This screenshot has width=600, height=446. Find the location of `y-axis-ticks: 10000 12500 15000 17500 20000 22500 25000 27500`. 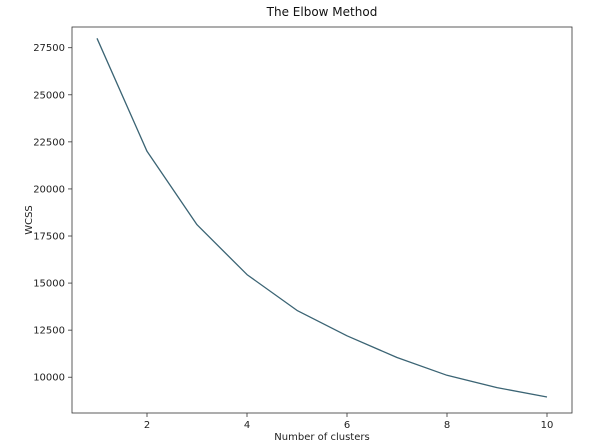

y-axis-ticks: 10000 12500 15000 17500 20000 22500 25000 27500 is located at coordinates (52, 213).